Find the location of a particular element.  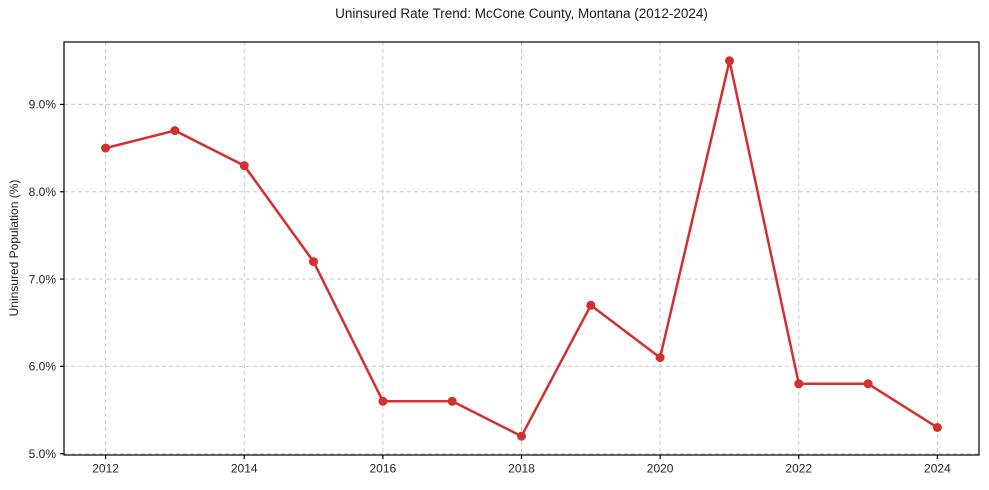

y-tick-label: 5.0% is located at coordinates (43, 454).